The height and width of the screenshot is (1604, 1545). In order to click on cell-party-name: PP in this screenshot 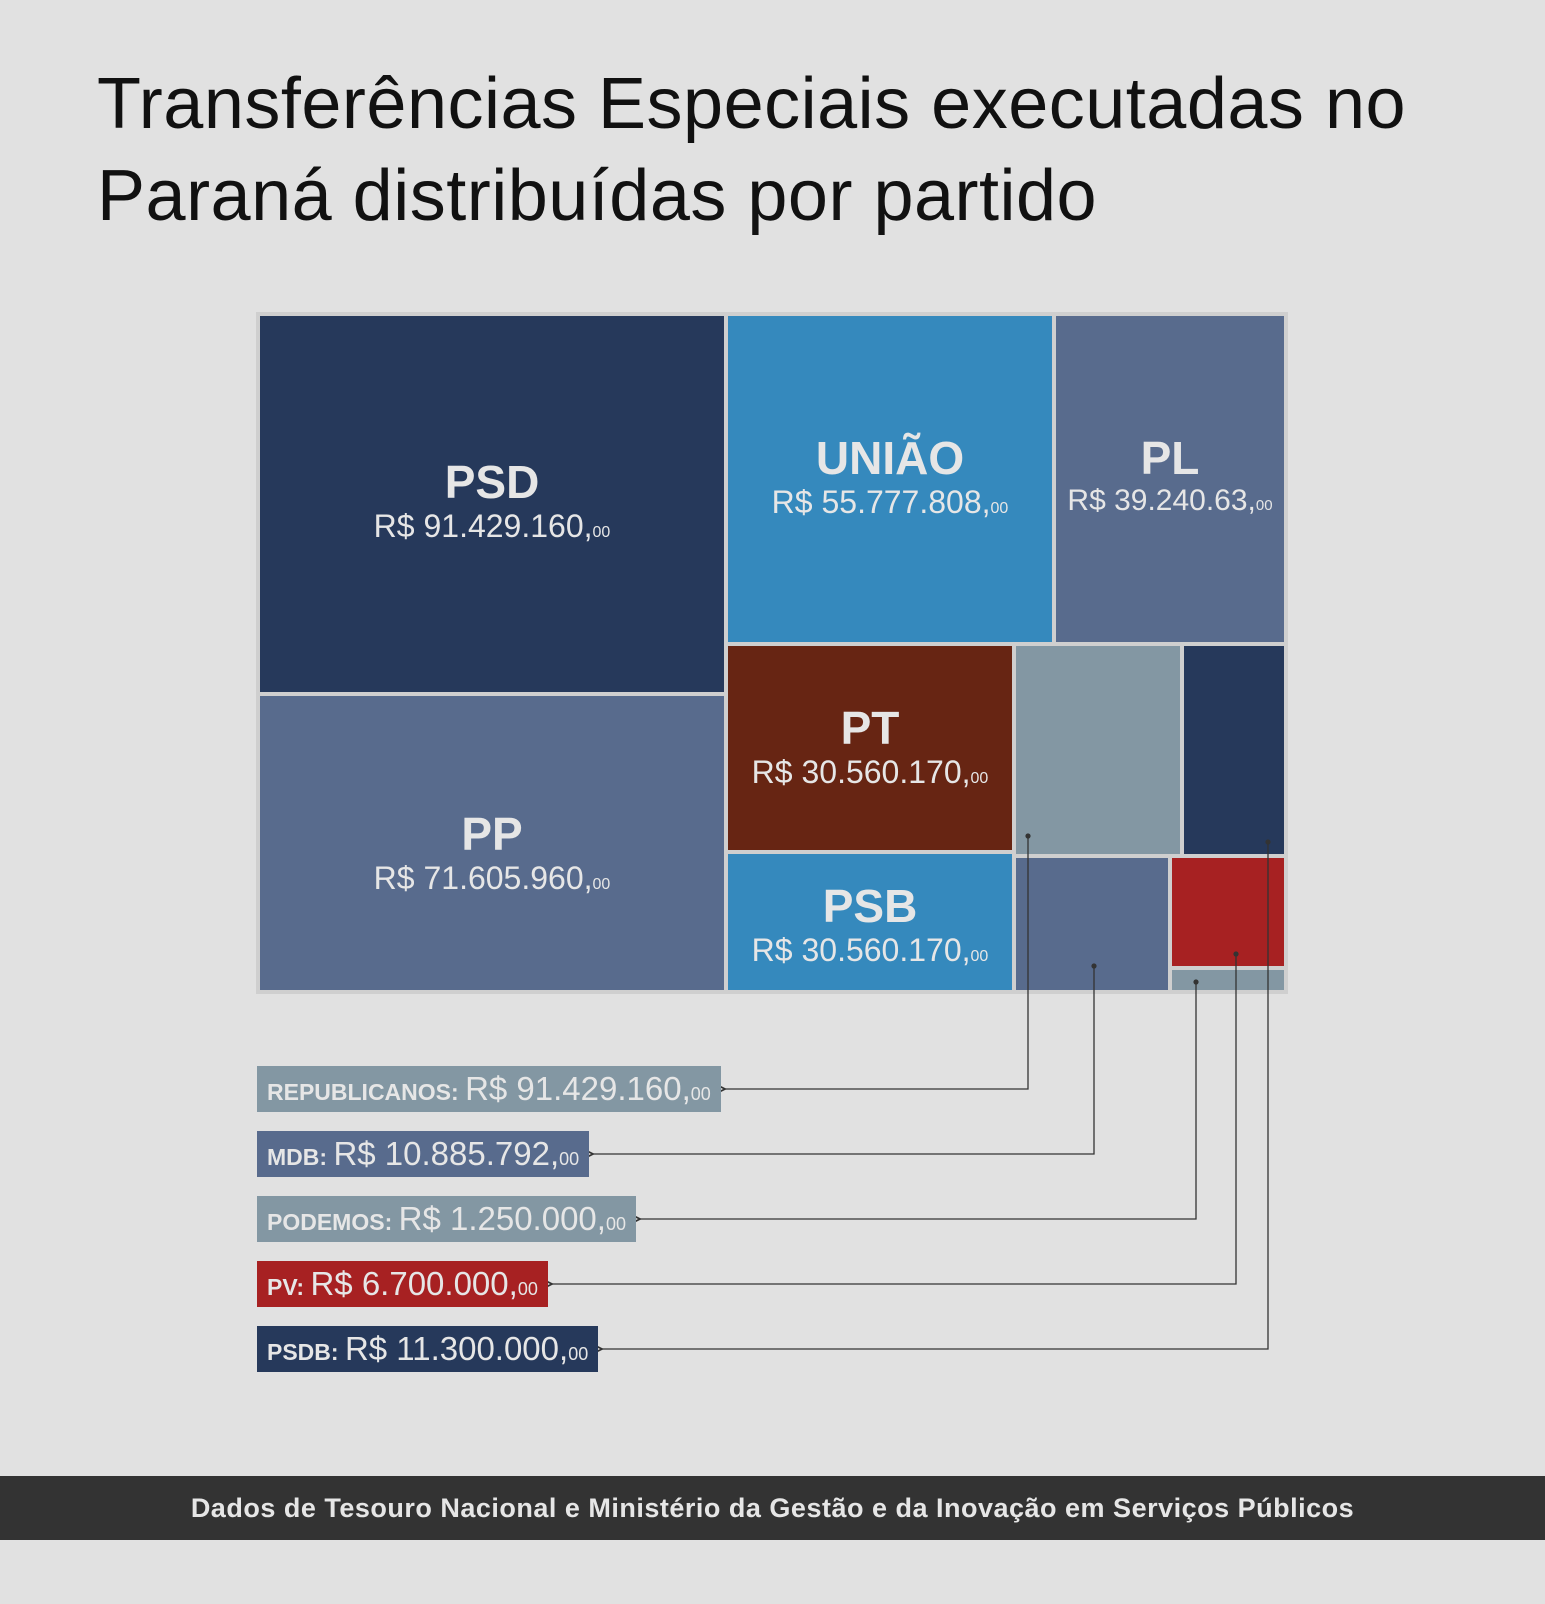, I will do `click(492, 834)`.